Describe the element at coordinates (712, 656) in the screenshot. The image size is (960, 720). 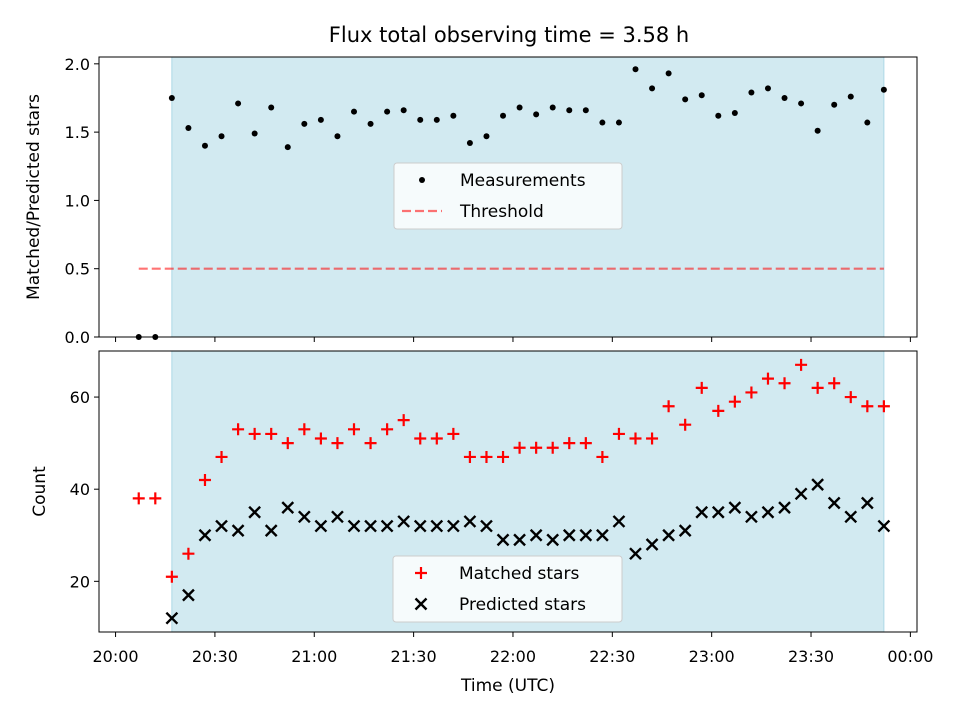
I see `x-tick-label: 23:00` at that location.